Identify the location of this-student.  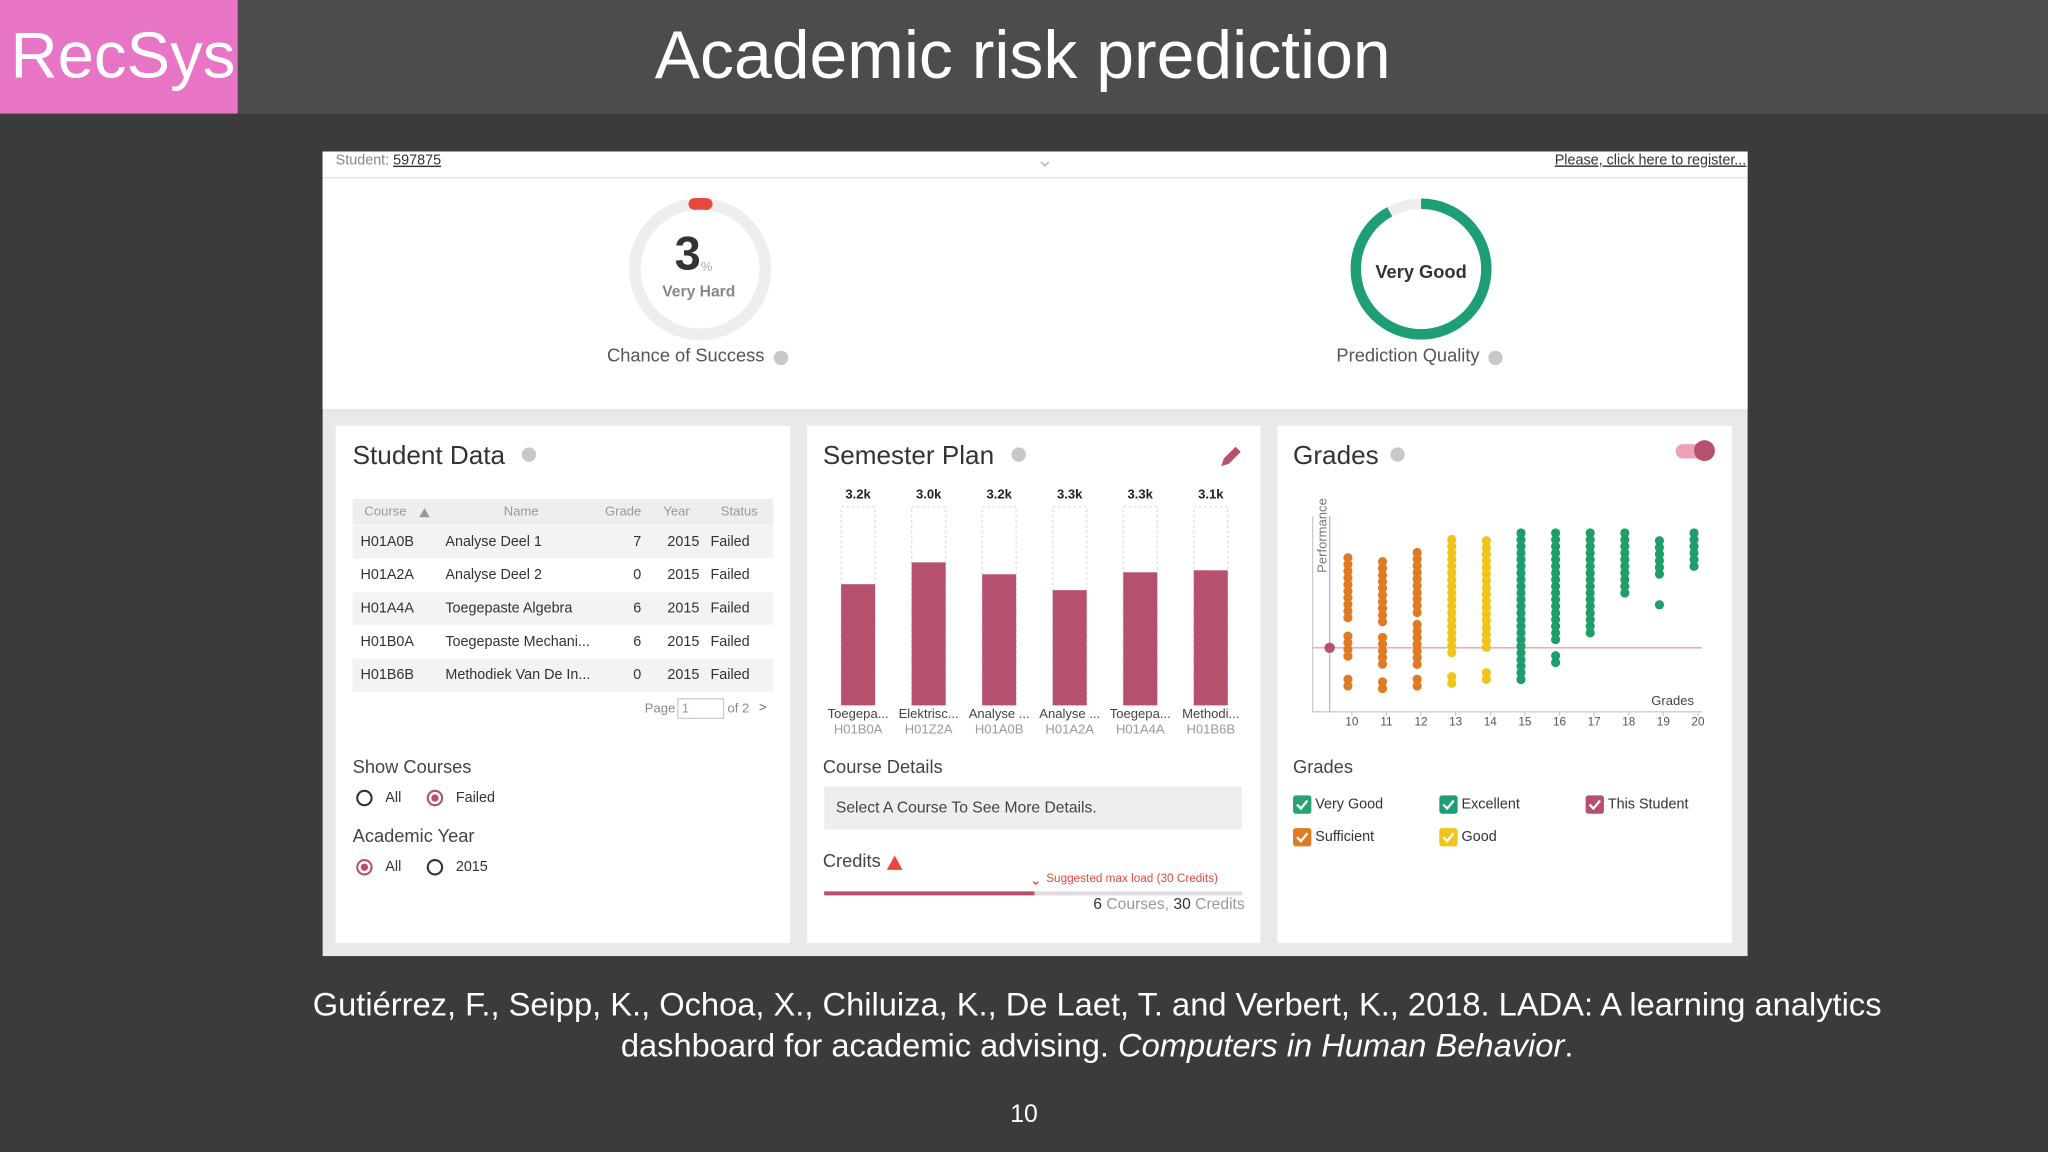
(1329, 648).